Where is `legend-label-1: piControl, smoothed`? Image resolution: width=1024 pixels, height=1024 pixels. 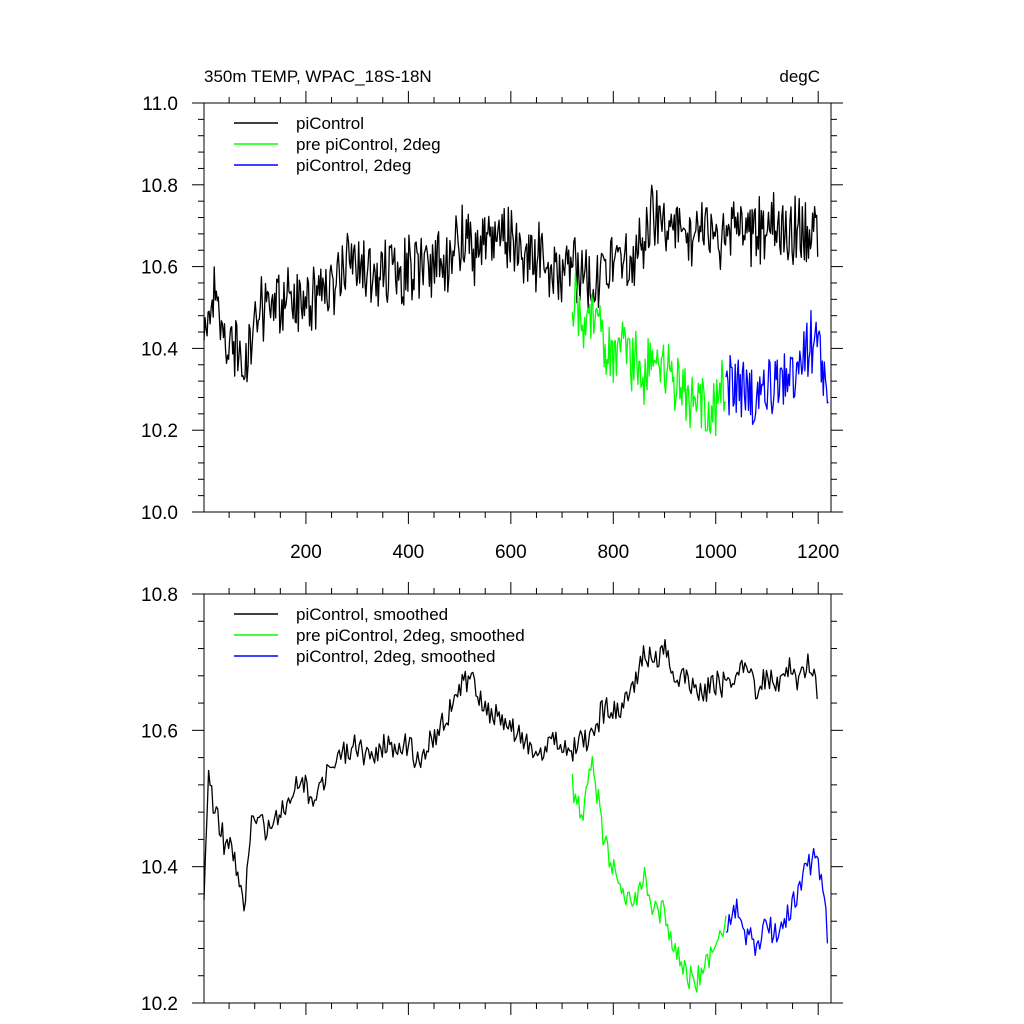
legend-label-1: piControl, smoothed is located at coordinates (372, 614).